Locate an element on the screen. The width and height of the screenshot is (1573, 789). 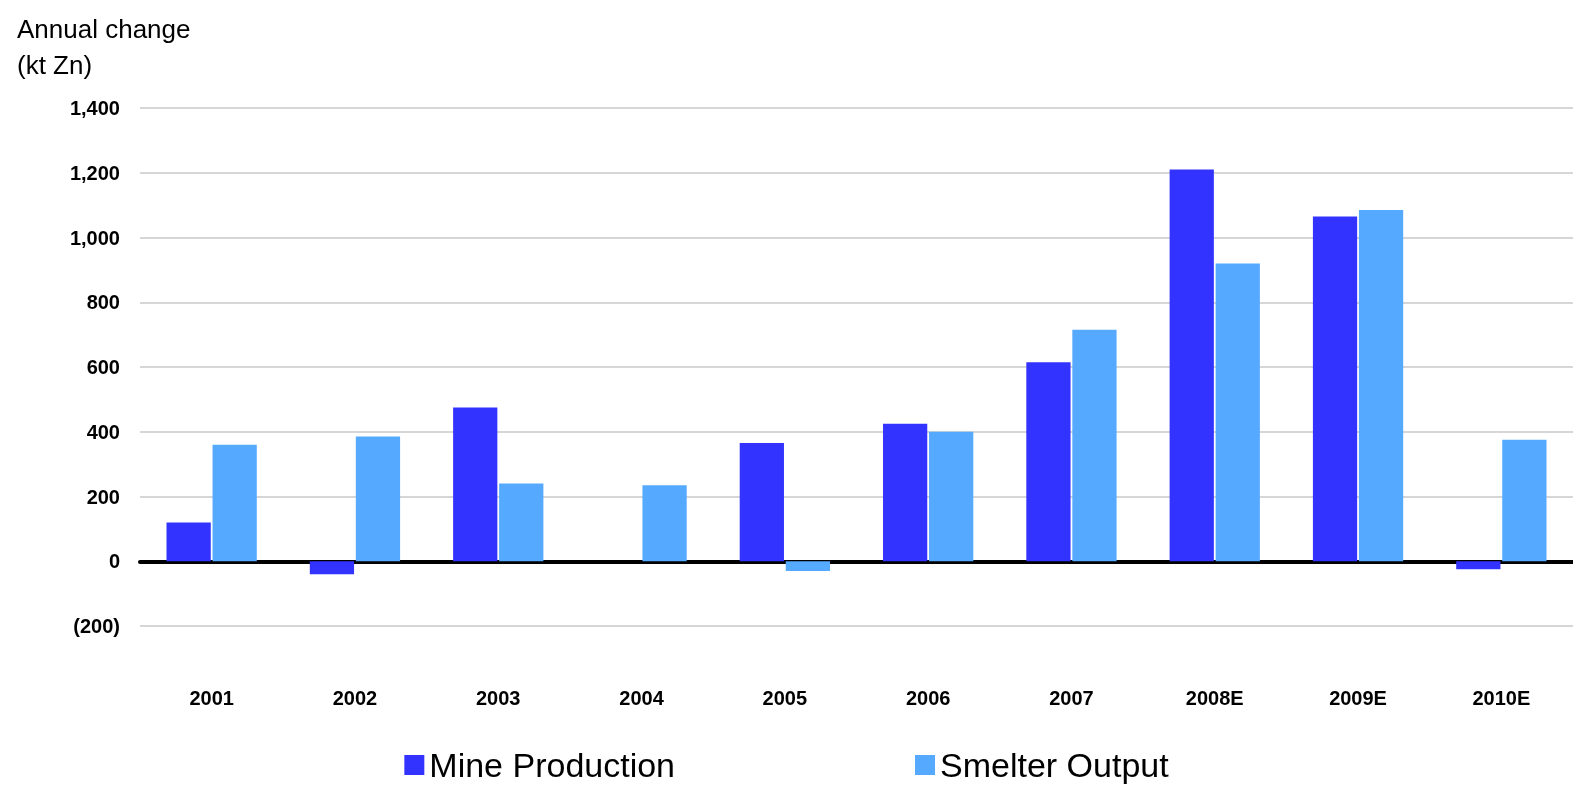
legend-label: Smelter Output is located at coordinates (1055, 765).